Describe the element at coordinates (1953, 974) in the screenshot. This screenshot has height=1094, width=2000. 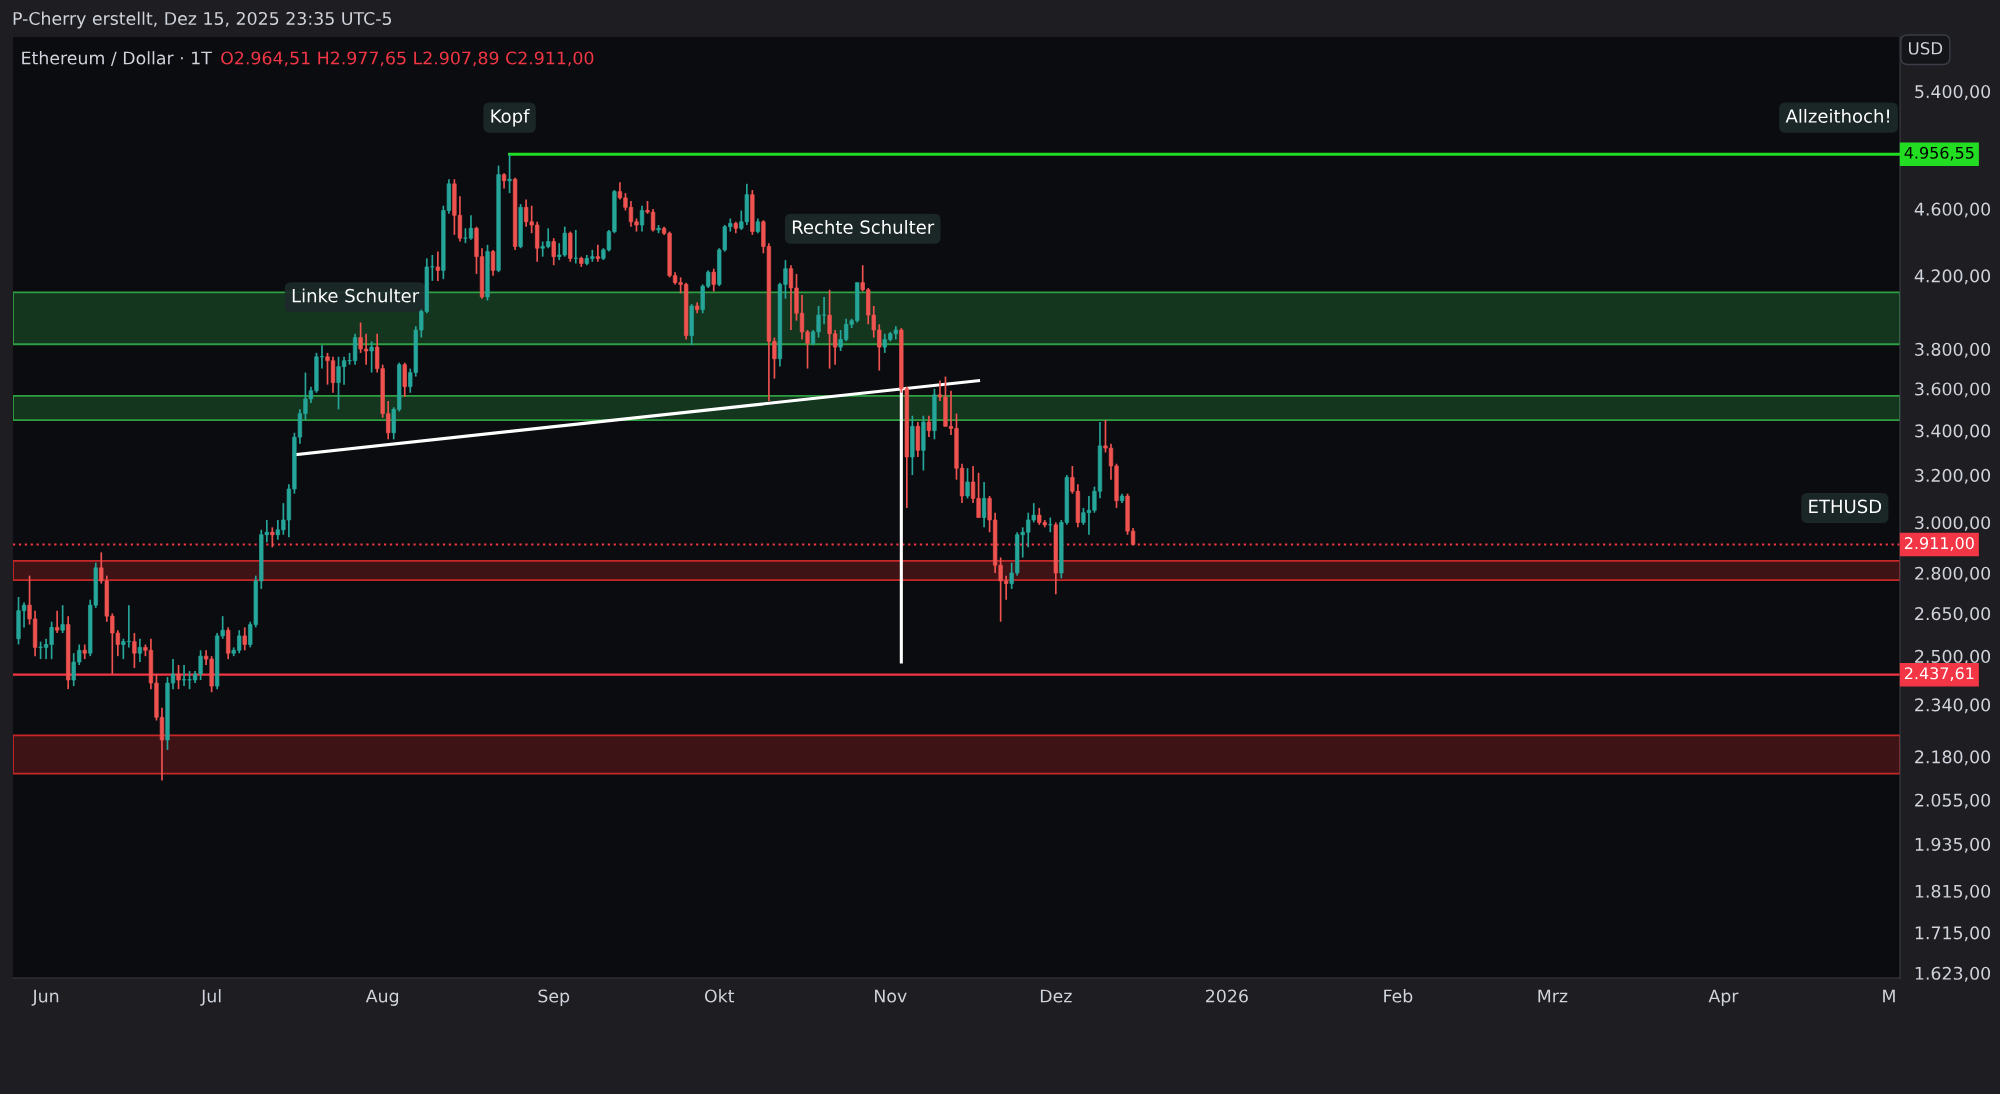
I see `y-tick-label: 1.623,00` at that location.